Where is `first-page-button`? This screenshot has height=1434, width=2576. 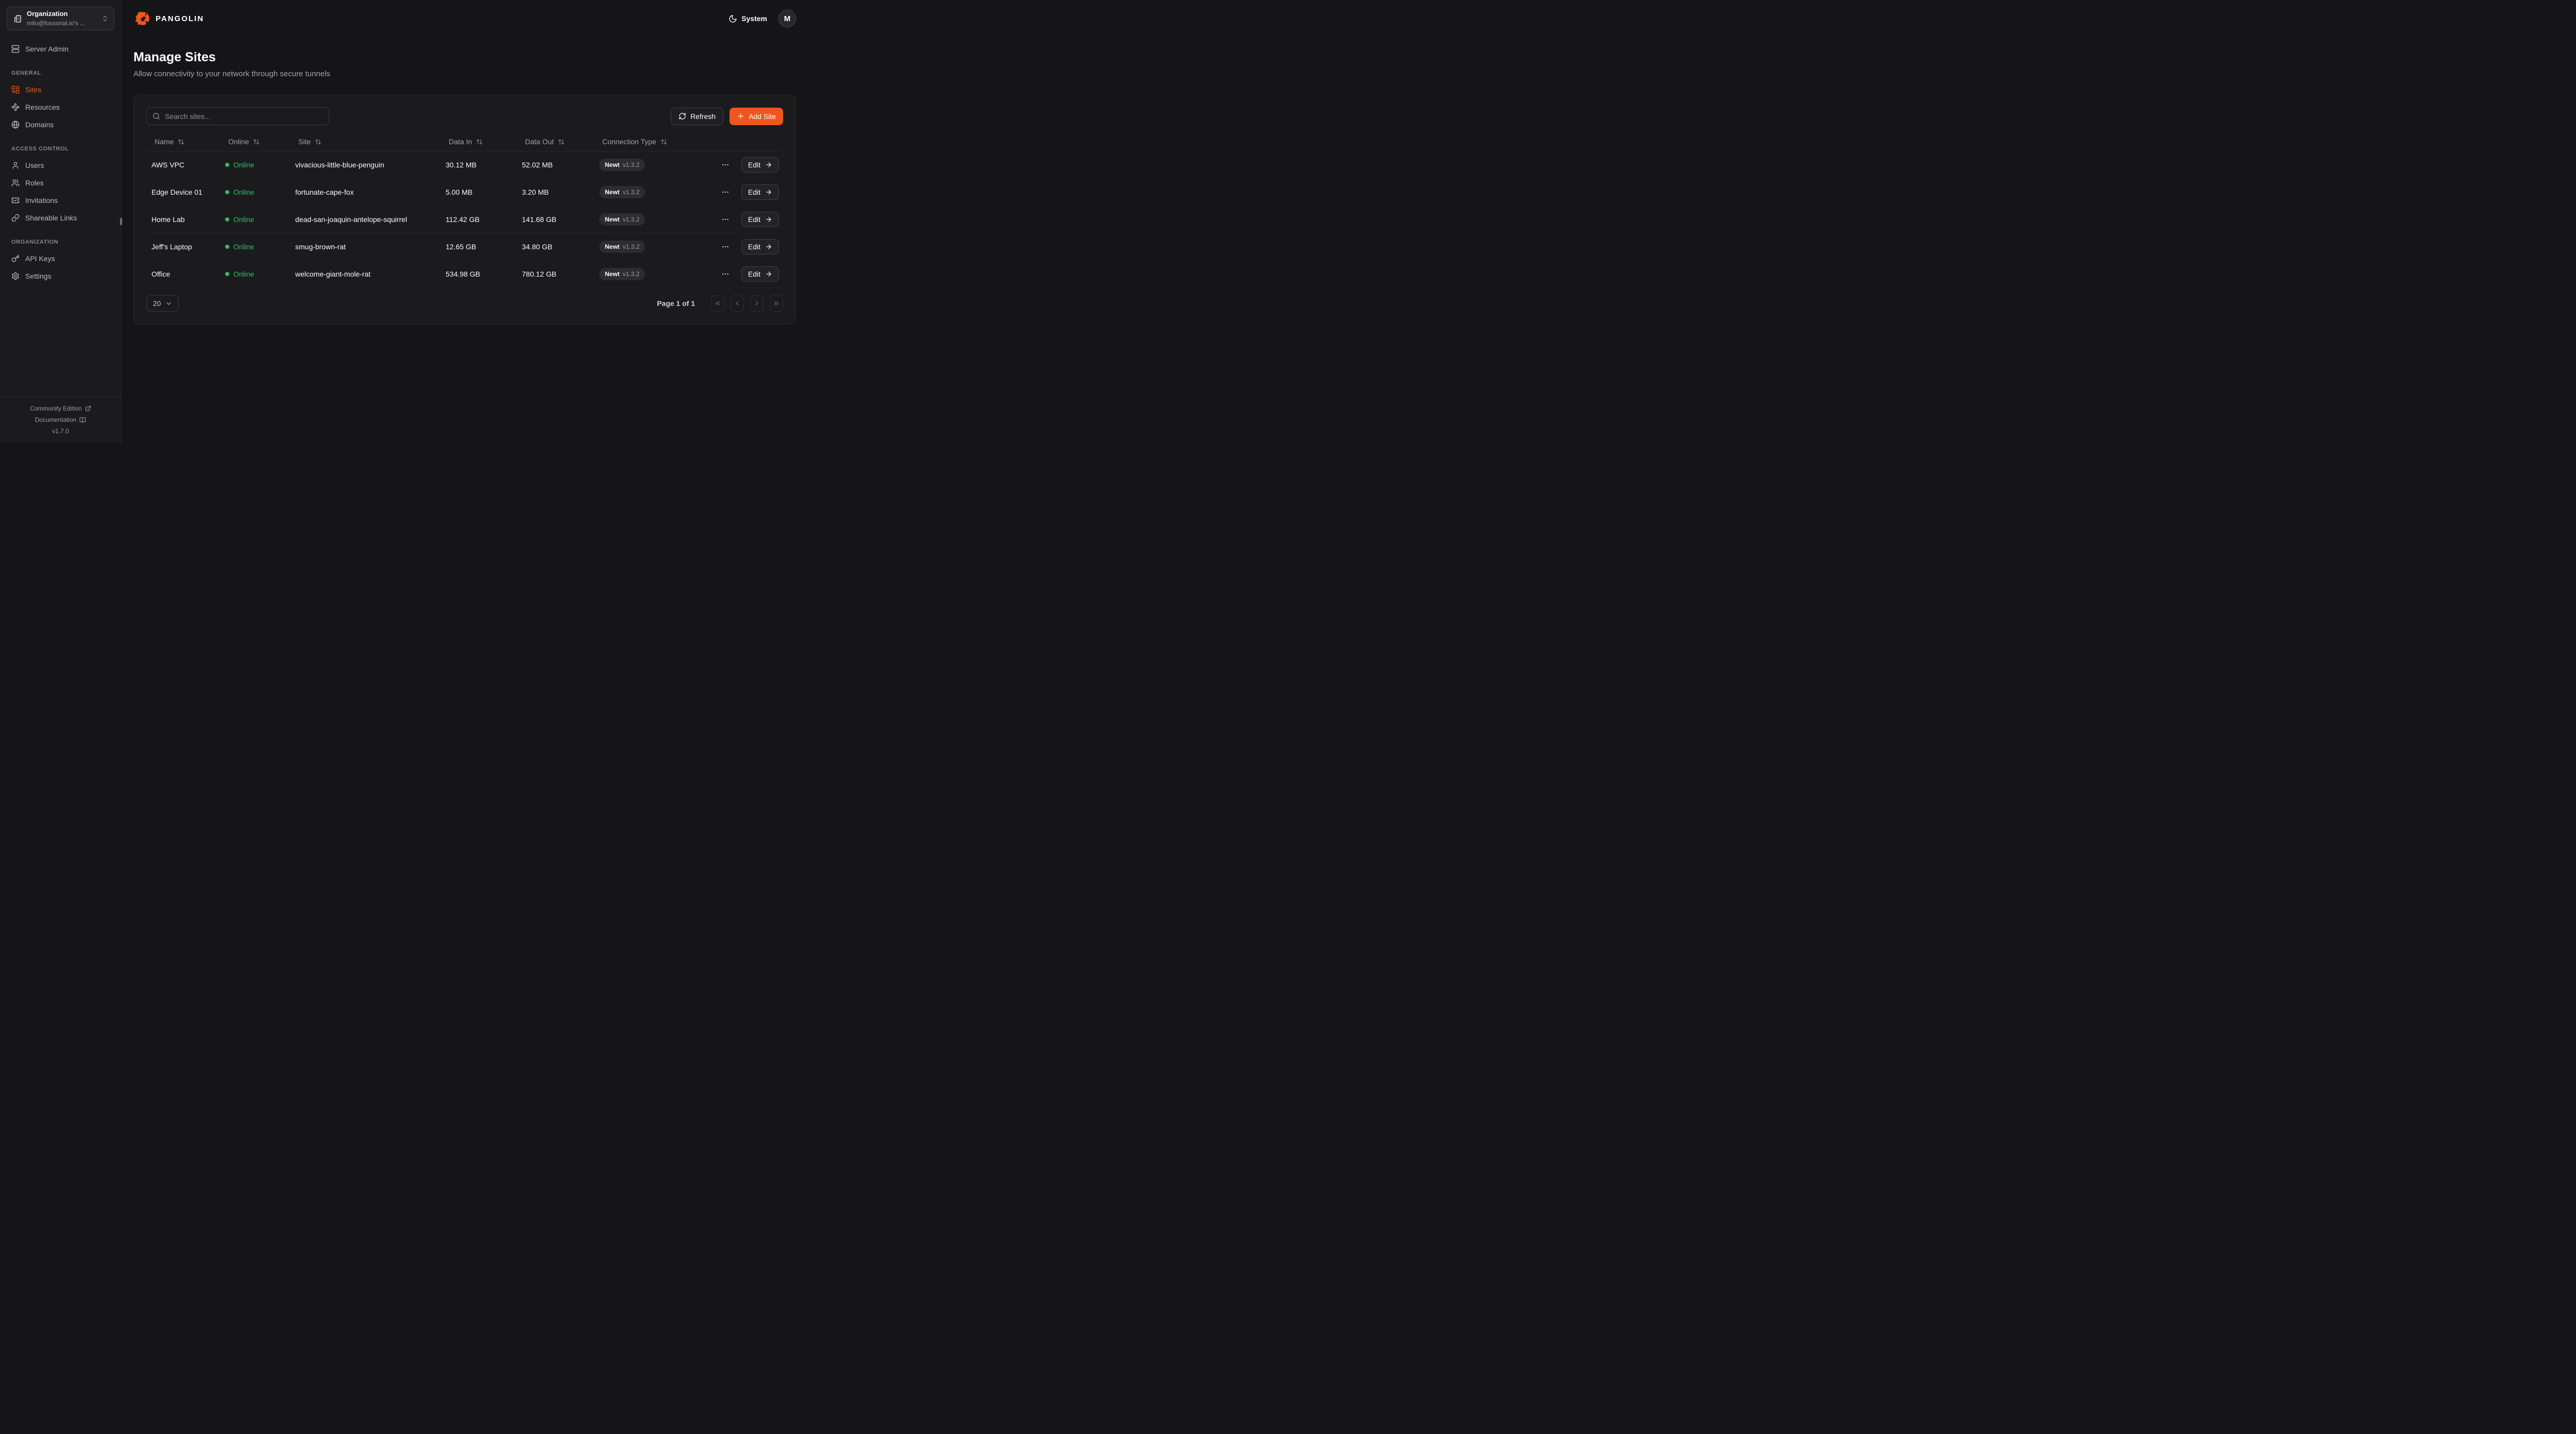 first-page-button is located at coordinates (717, 303).